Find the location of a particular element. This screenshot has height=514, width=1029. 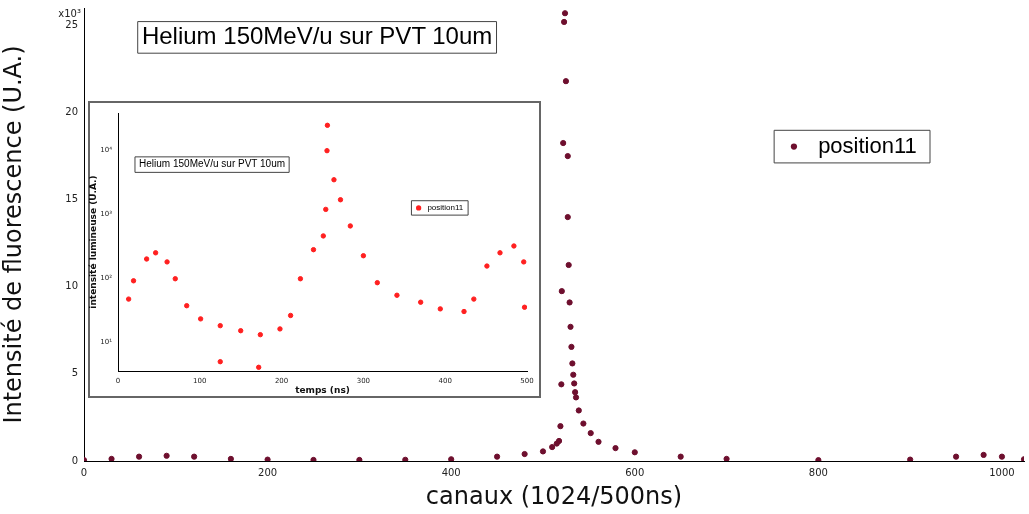

text: x10³ is located at coordinates (69, 14).